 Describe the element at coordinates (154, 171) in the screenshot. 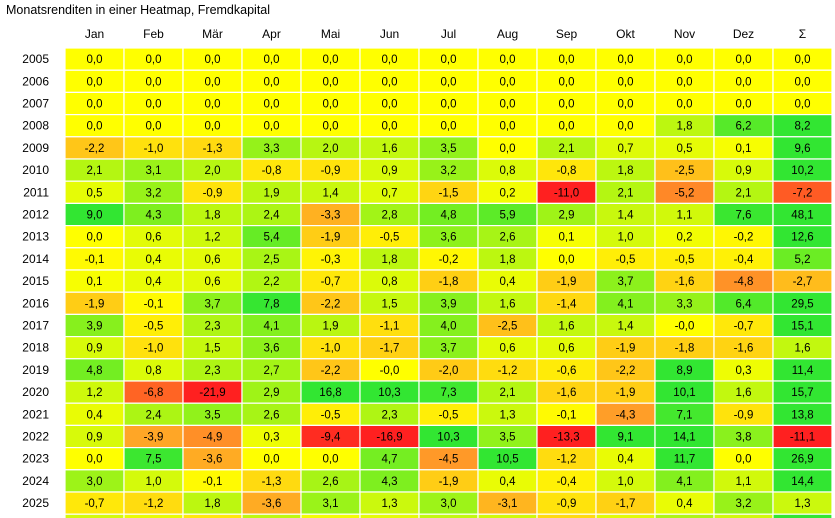

I see `cell-value: 3,1` at that location.